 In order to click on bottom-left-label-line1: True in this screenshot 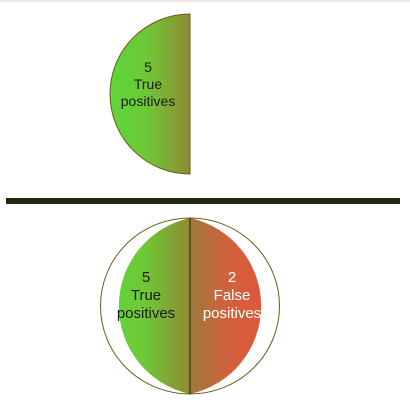, I will do `click(146, 295)`.